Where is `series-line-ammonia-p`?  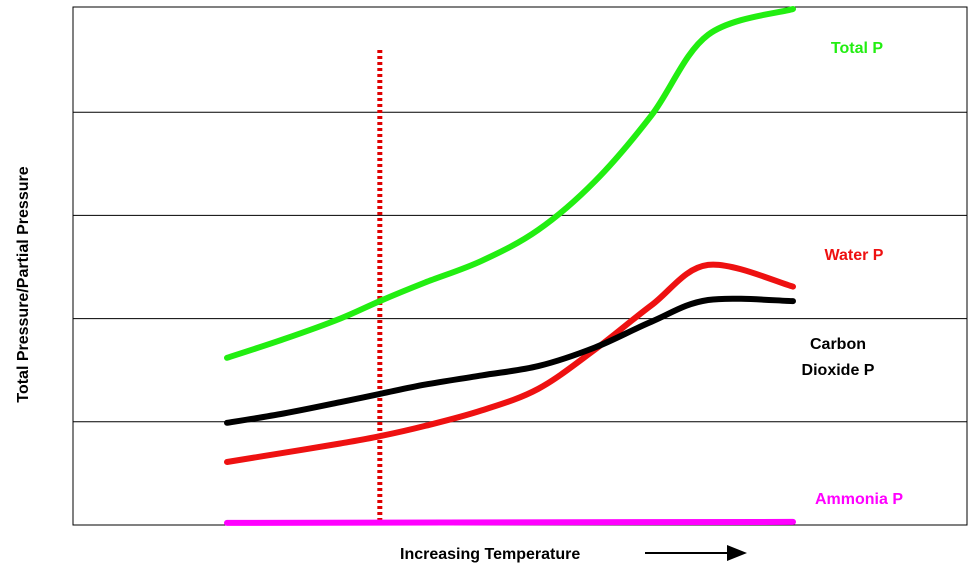
series-line-ammonia-p is located at coordinates (510, 522).